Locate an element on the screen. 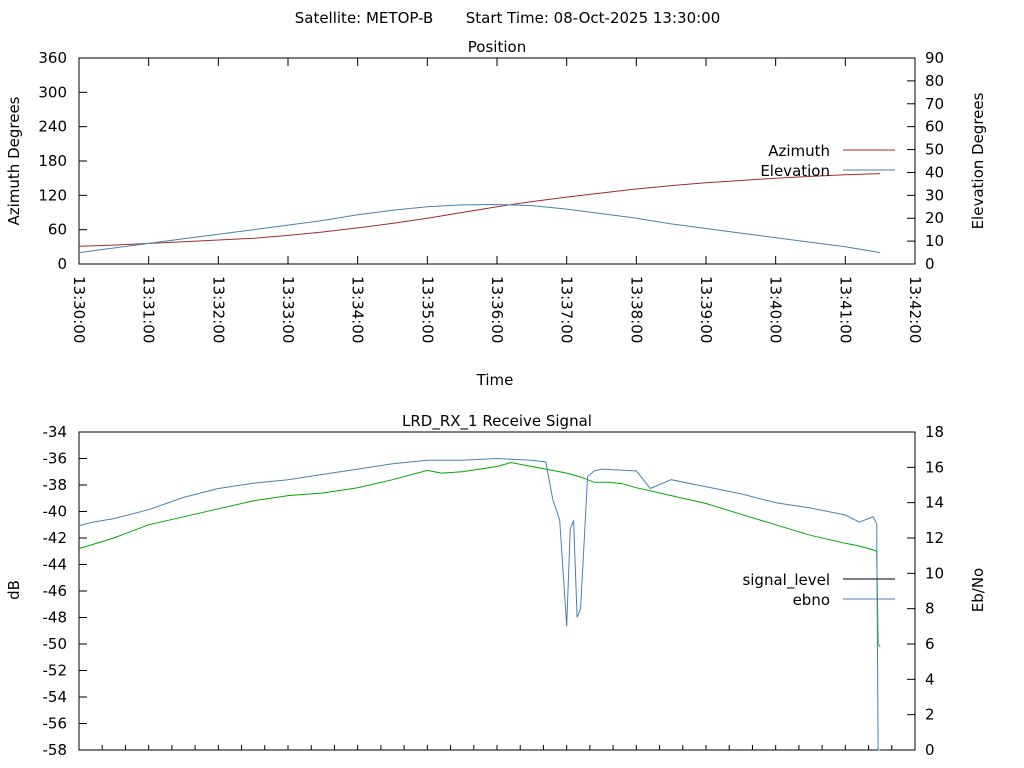 This screenshot has width=1024, height=768. position-x-axis-label: Time is located at coordinates (495, 380).